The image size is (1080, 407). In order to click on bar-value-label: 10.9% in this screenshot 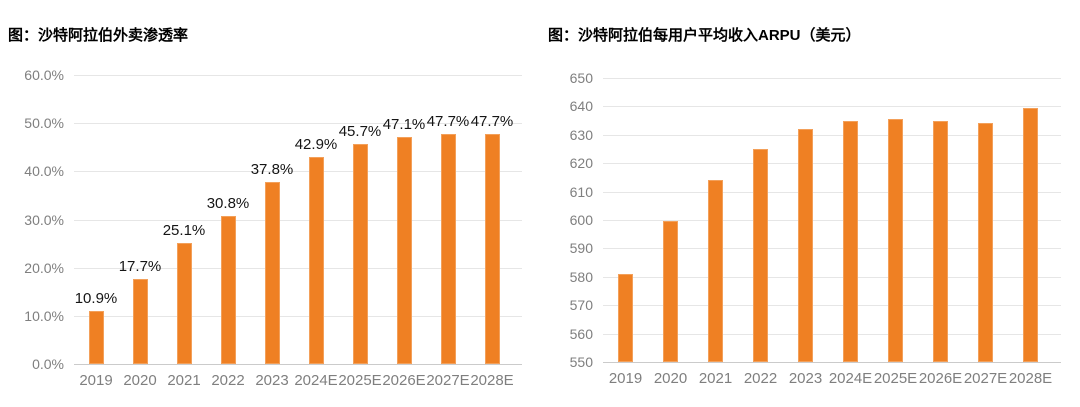, I will do `click(96, 299)`.